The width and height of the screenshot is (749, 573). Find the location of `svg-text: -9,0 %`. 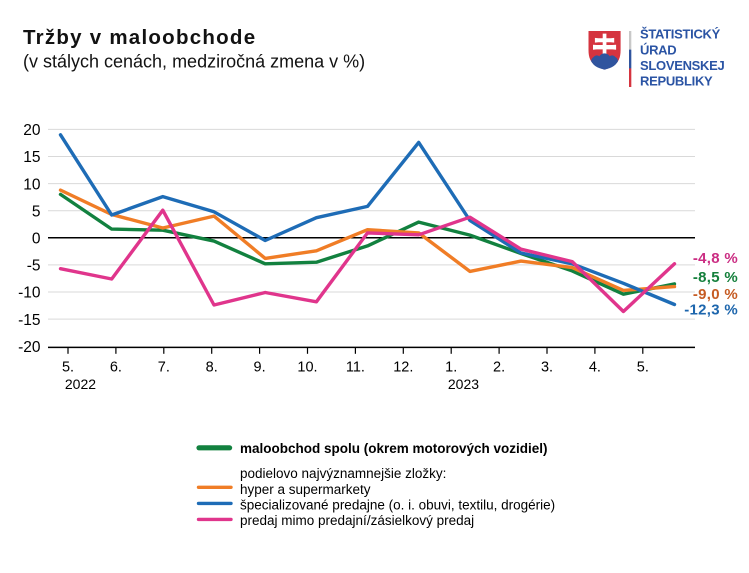

svg-text: -9,0 % is located at coordinates (715, 294).